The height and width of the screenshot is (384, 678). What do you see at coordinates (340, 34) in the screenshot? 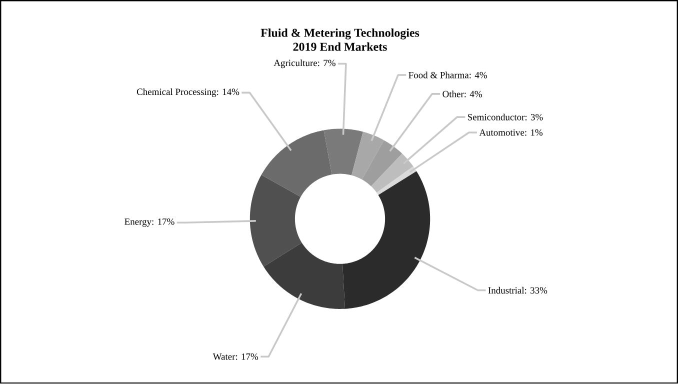
I see `chart-title: Fluid & Metering Technologies` at bounding box center [340, 34].